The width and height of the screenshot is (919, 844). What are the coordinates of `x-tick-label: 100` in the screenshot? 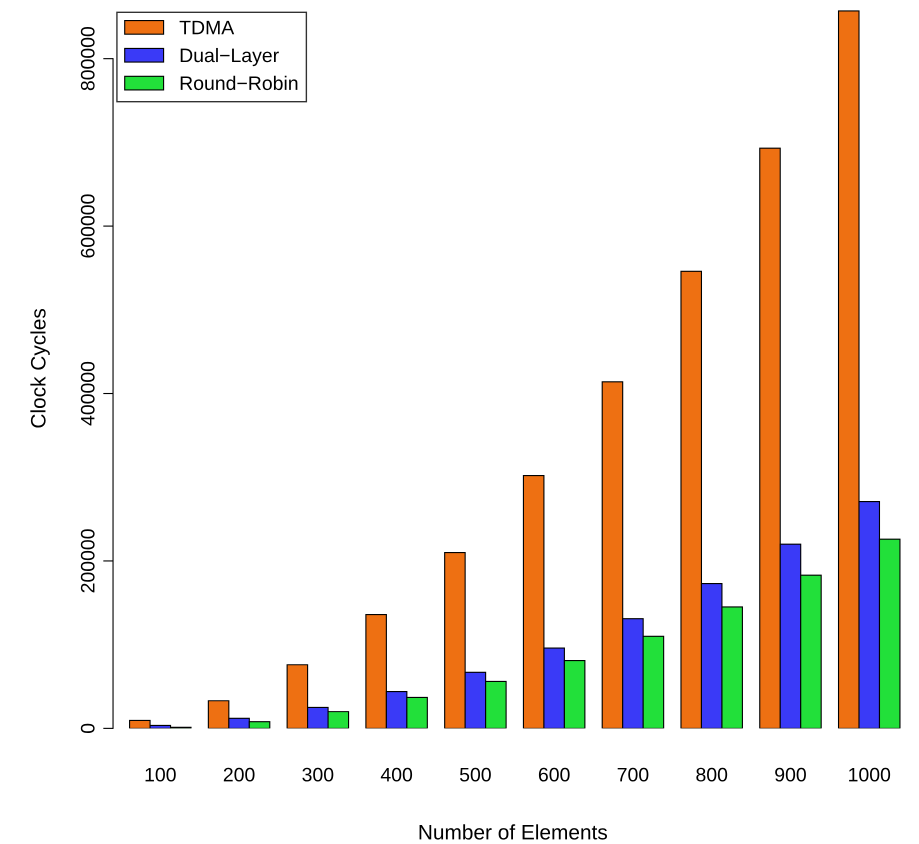 It's located at (161, 775).